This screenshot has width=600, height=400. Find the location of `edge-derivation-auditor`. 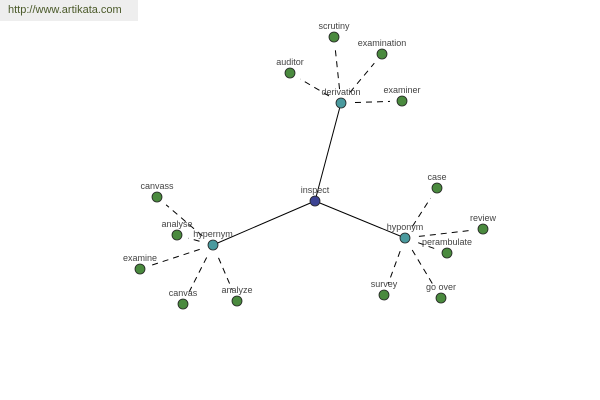

edge-derivation-auditor is located at coordinates (315, 87).